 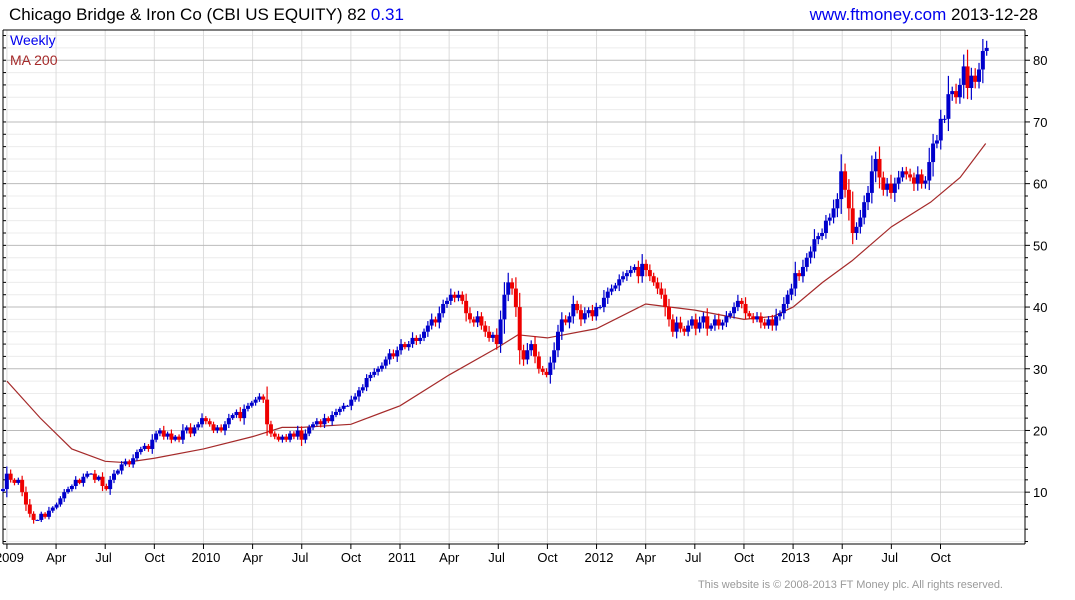 I want to click on header-right: www.ftmoney.com 2013-12-28, so click(x=924, y=15).